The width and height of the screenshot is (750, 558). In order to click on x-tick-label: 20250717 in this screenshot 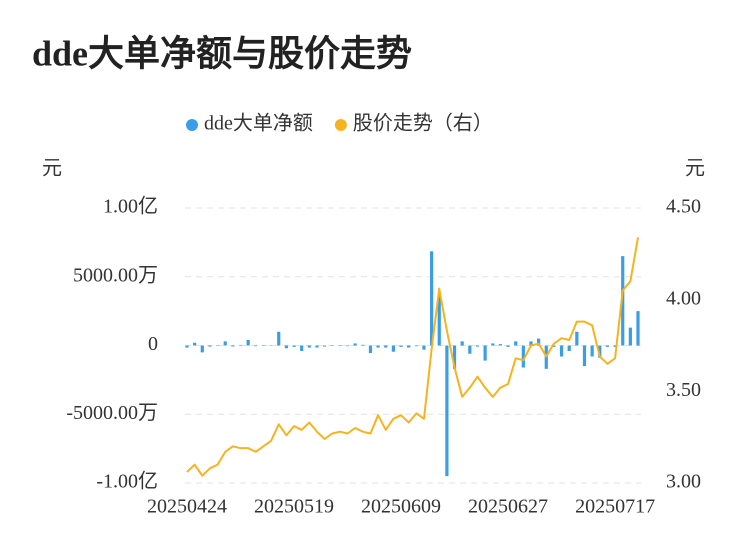, I will do `click(615, 507)`.